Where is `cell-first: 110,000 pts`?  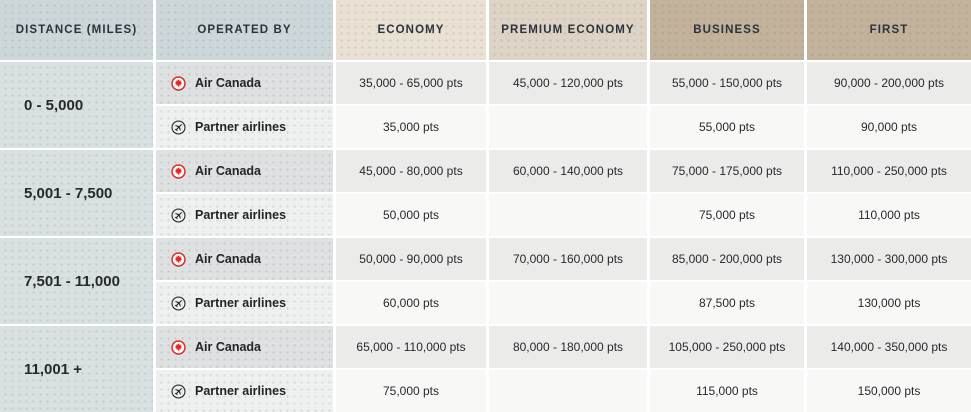 cell-first: 110,000 pts is located at coordinates (889, 215).